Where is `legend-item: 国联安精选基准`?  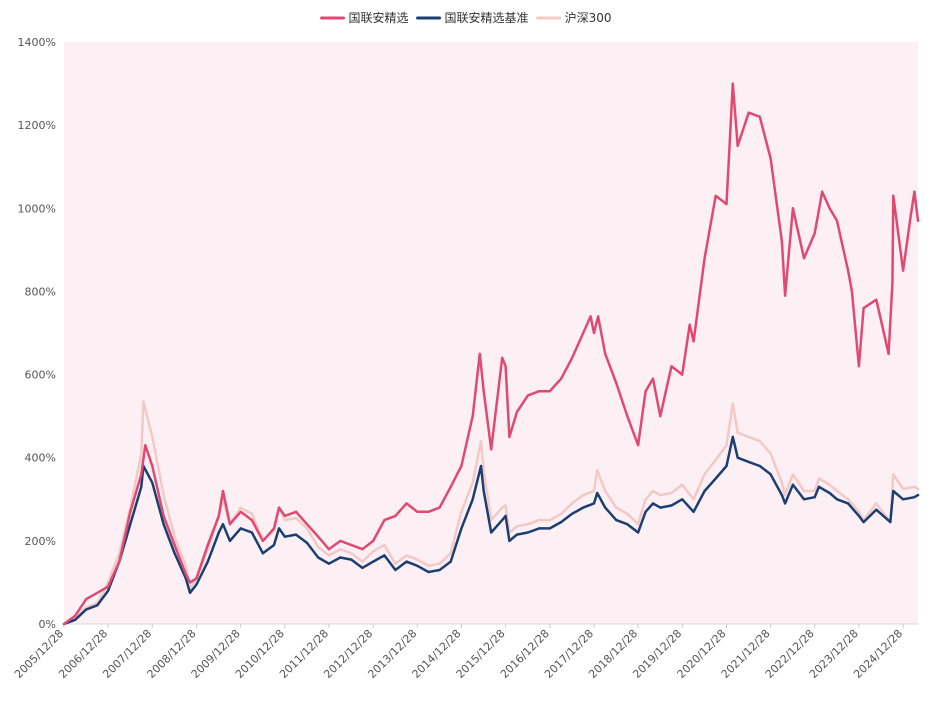
legend-item: 国联安精选基准 is located at coordinates (472, 17).